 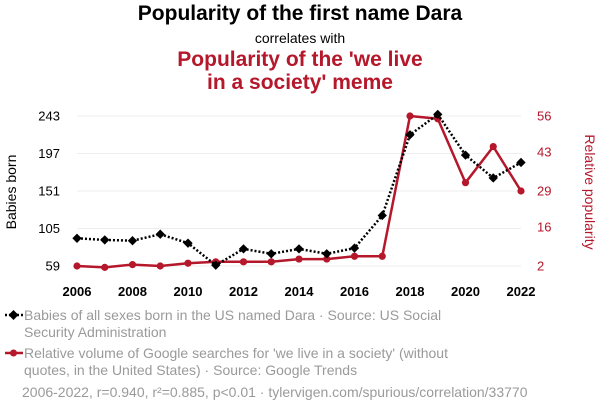 What do you see at coordinates (410, 291) in the screenshot?
I see `x-tick-label: 2018` at bounding box center [410, 291].